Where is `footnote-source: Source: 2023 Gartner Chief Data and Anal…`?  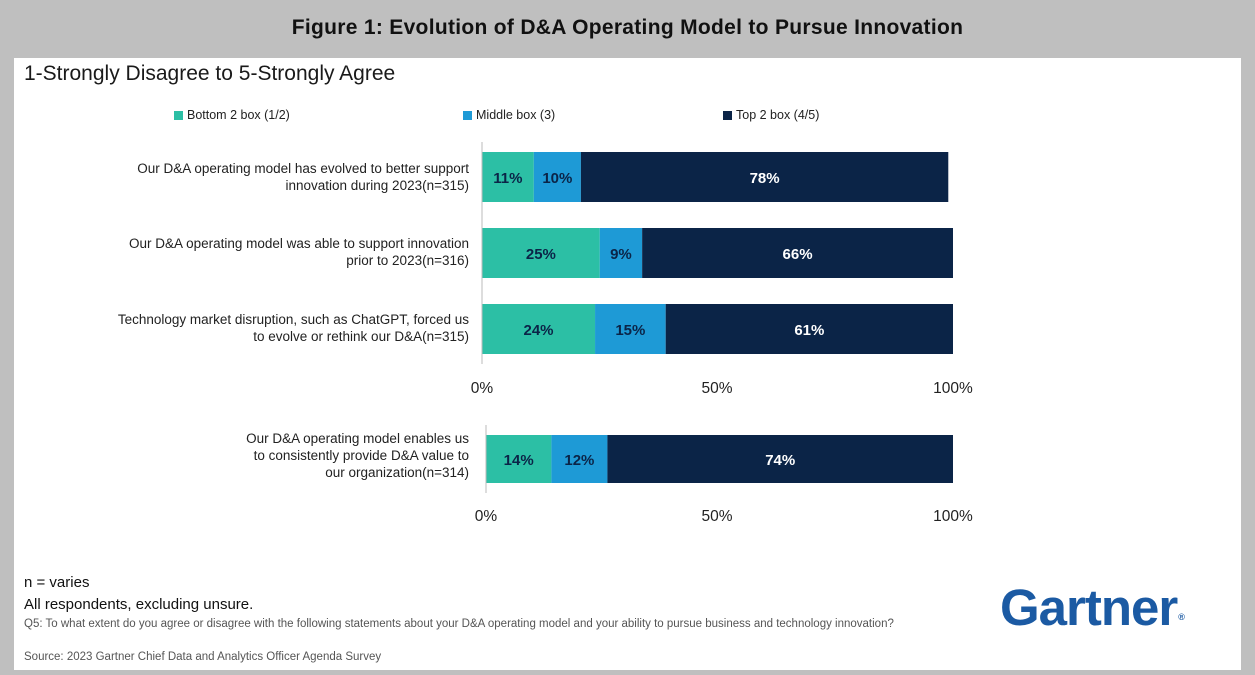 footnote-source: Source: 2023 Gartner Chief Data and Anal… is located at coordinates (203, 657).